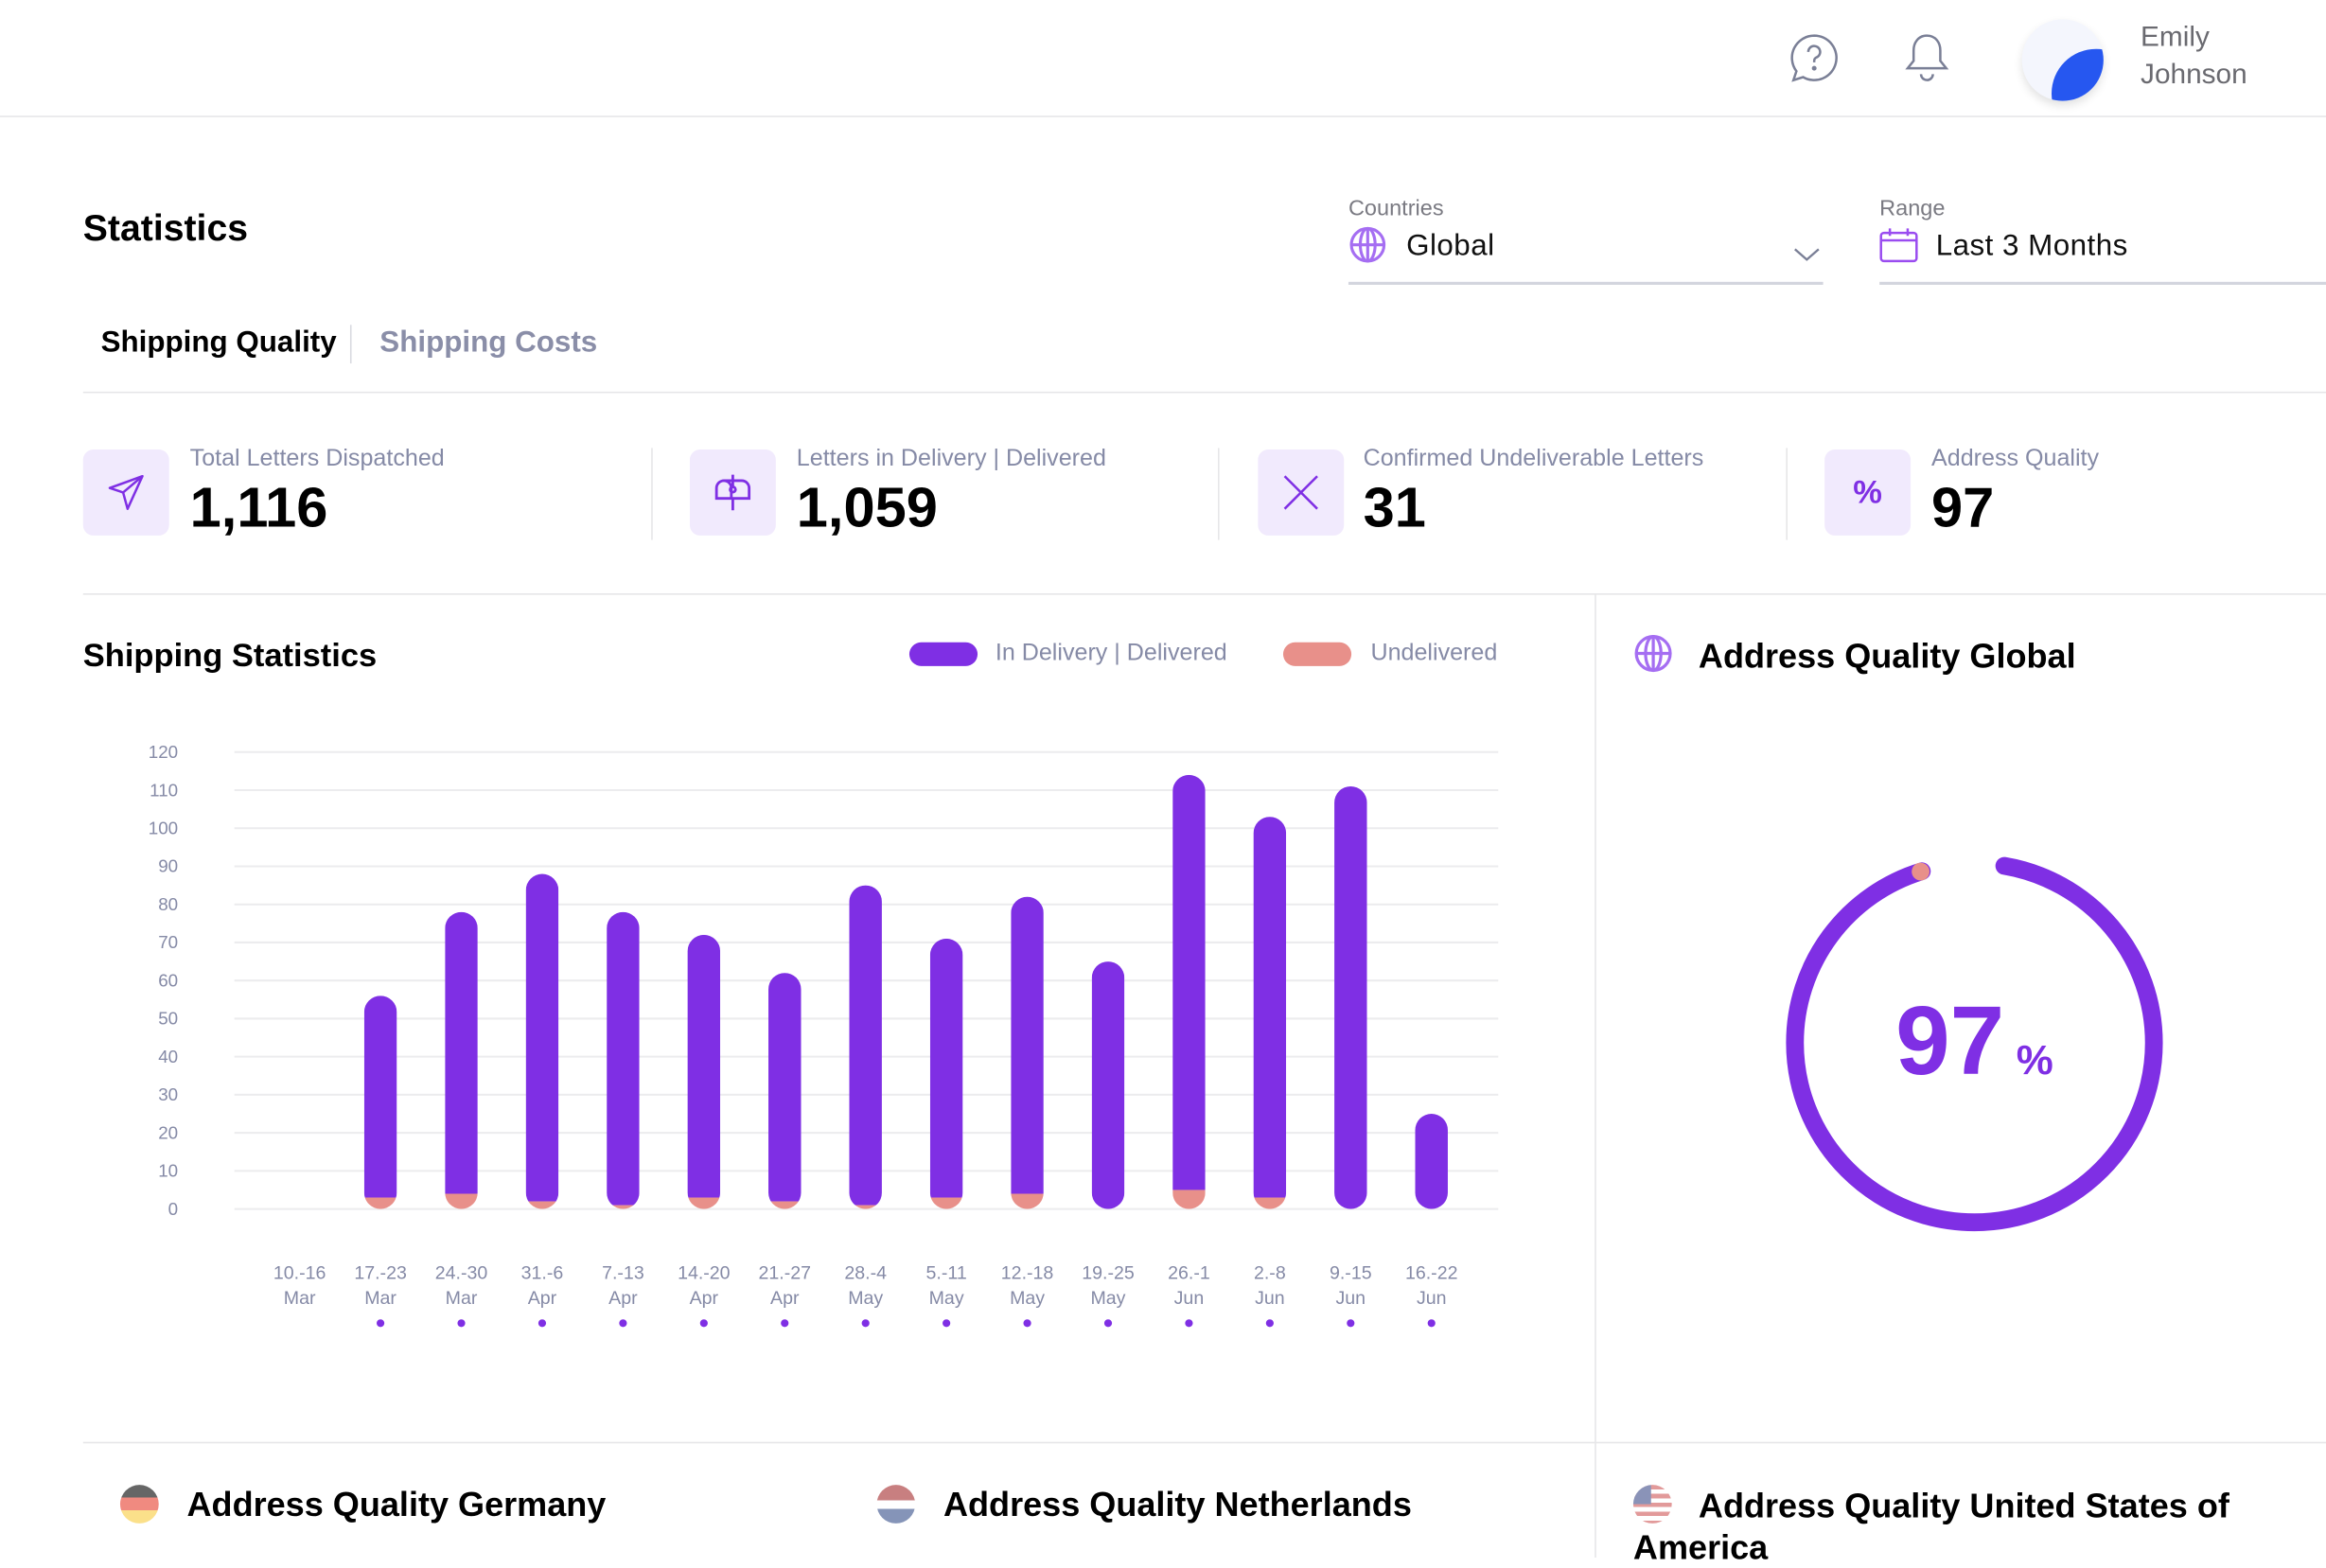  Describe the element at coordinates (1586, 240) in the screenshot. I see `countries-select: Countries Global` at that location.